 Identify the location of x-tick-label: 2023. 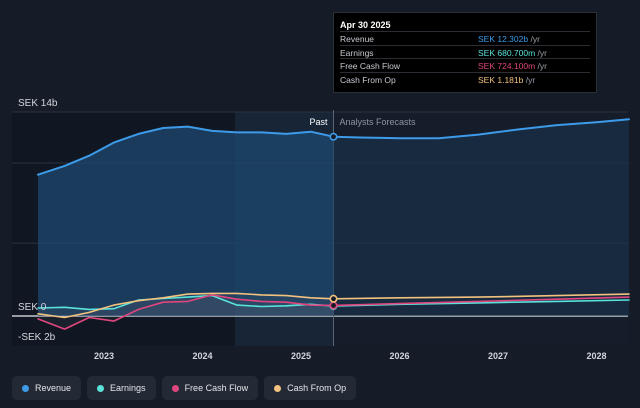
(104, 356).